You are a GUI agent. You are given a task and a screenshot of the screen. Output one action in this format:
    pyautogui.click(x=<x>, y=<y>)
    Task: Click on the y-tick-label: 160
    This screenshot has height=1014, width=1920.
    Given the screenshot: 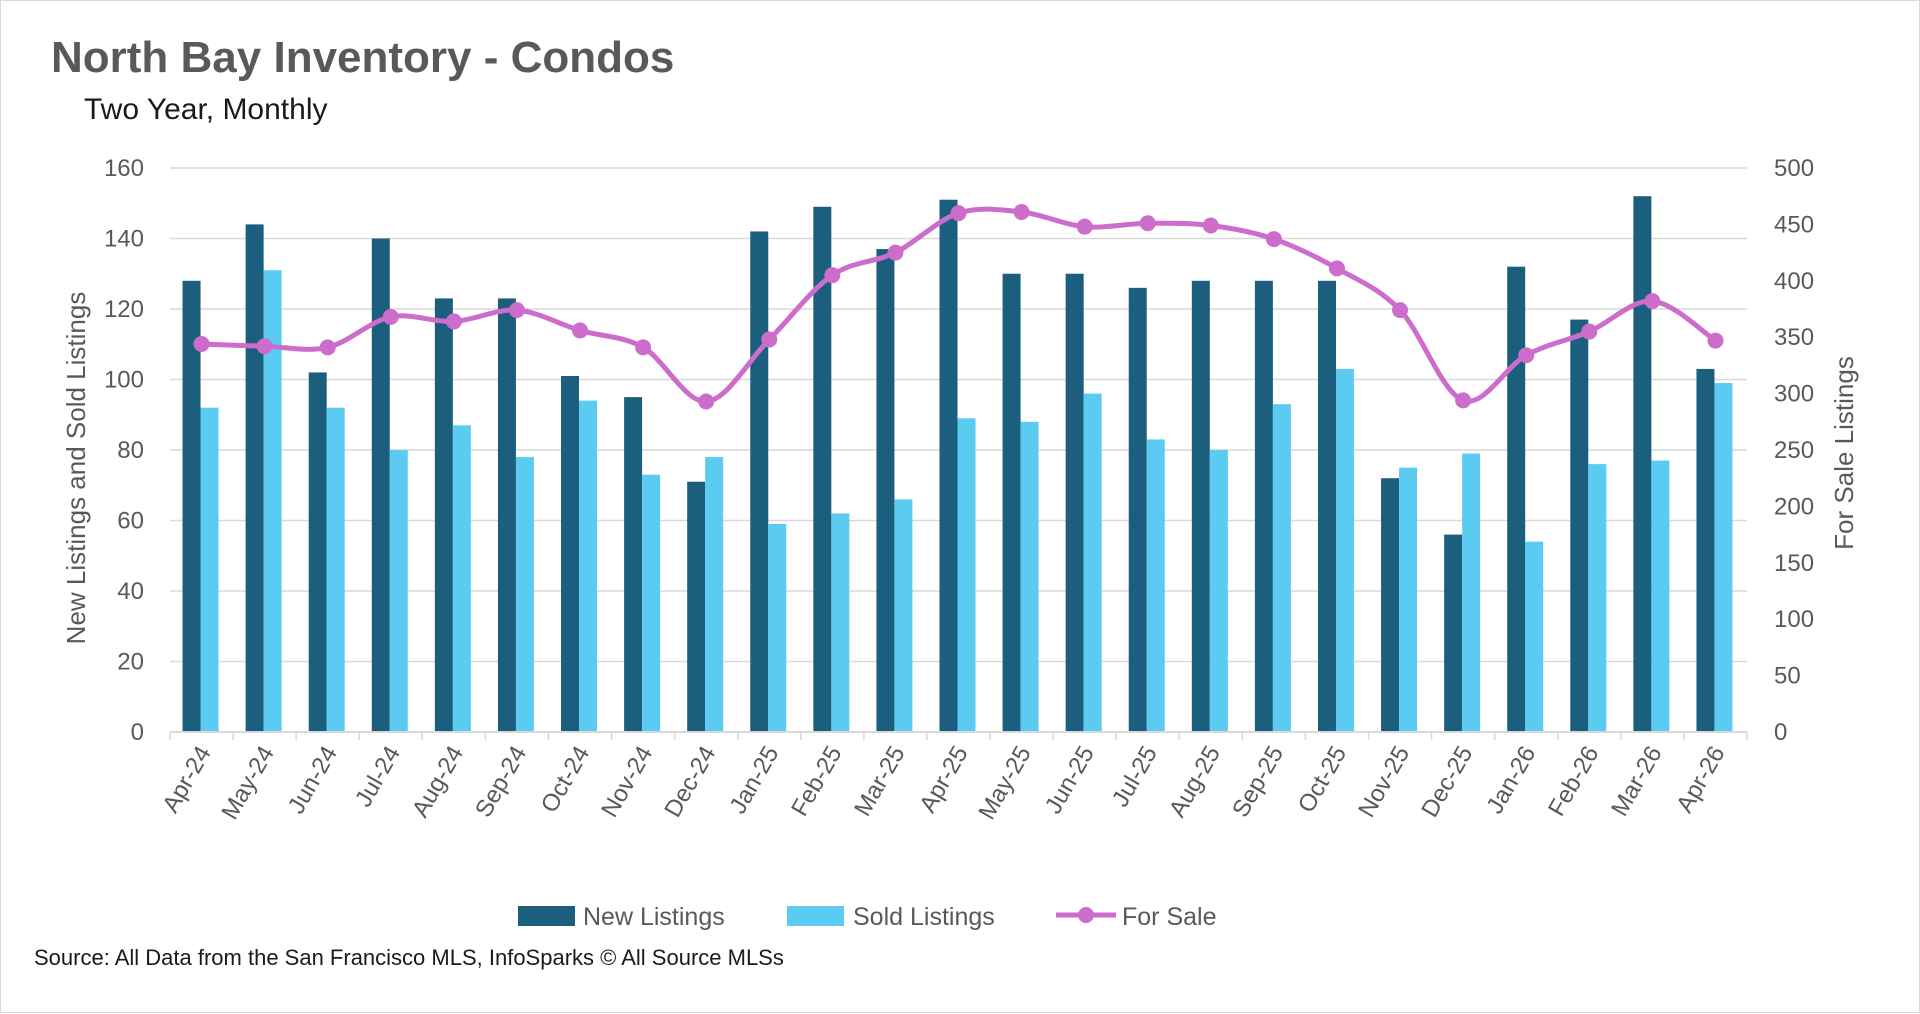 What is the action you would take?
    pyautogui.click(x=124, y=168)
    